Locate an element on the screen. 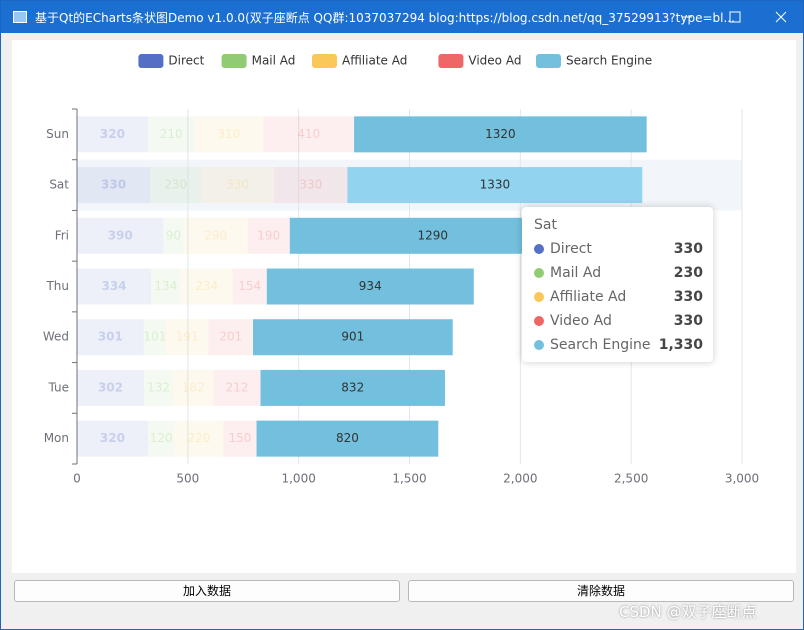 The width and height of the screenshot is (804, 630). y-tick-label: Thu is located at coordinates (57, 286).